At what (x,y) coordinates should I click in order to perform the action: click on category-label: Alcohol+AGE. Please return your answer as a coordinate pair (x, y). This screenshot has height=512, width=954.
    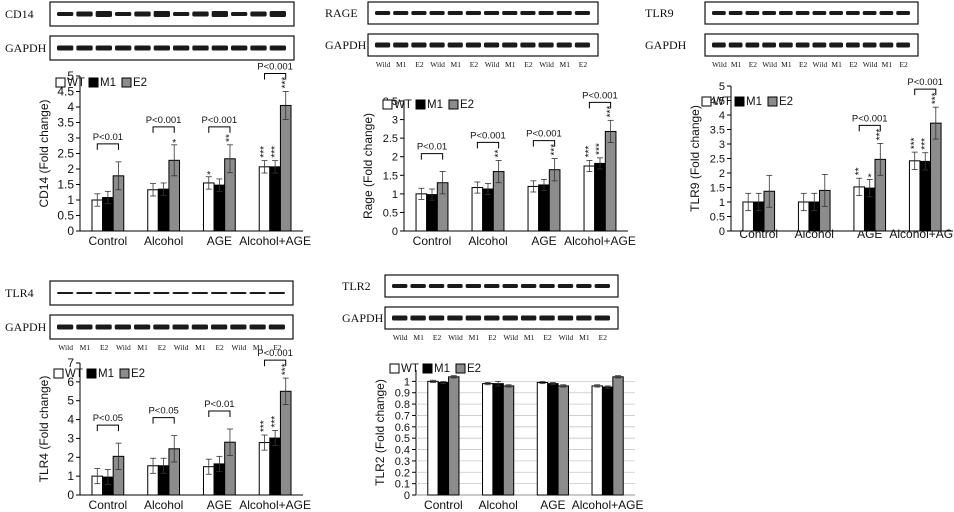
    Looking at the image, I should click on (608, 505).